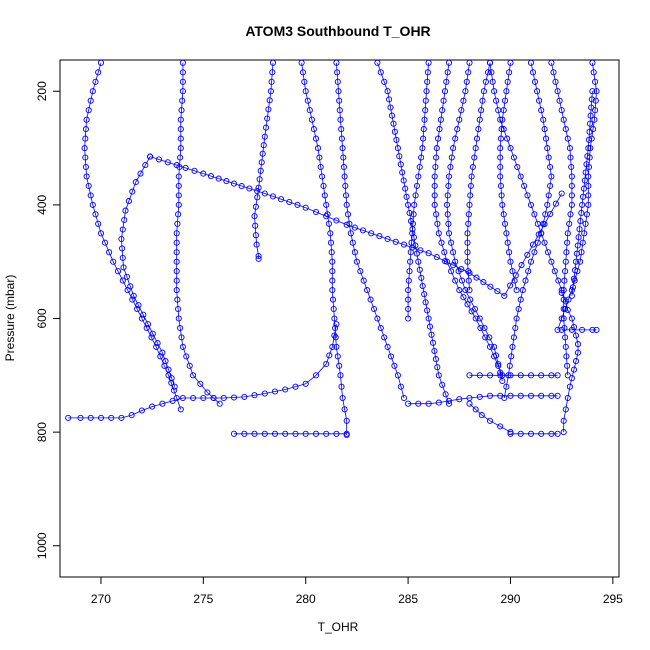  What do you see at coordinates (338, 627) in the screenshot?
I see `x-axis-label: T_OHR` at bounding box center [338, 627].